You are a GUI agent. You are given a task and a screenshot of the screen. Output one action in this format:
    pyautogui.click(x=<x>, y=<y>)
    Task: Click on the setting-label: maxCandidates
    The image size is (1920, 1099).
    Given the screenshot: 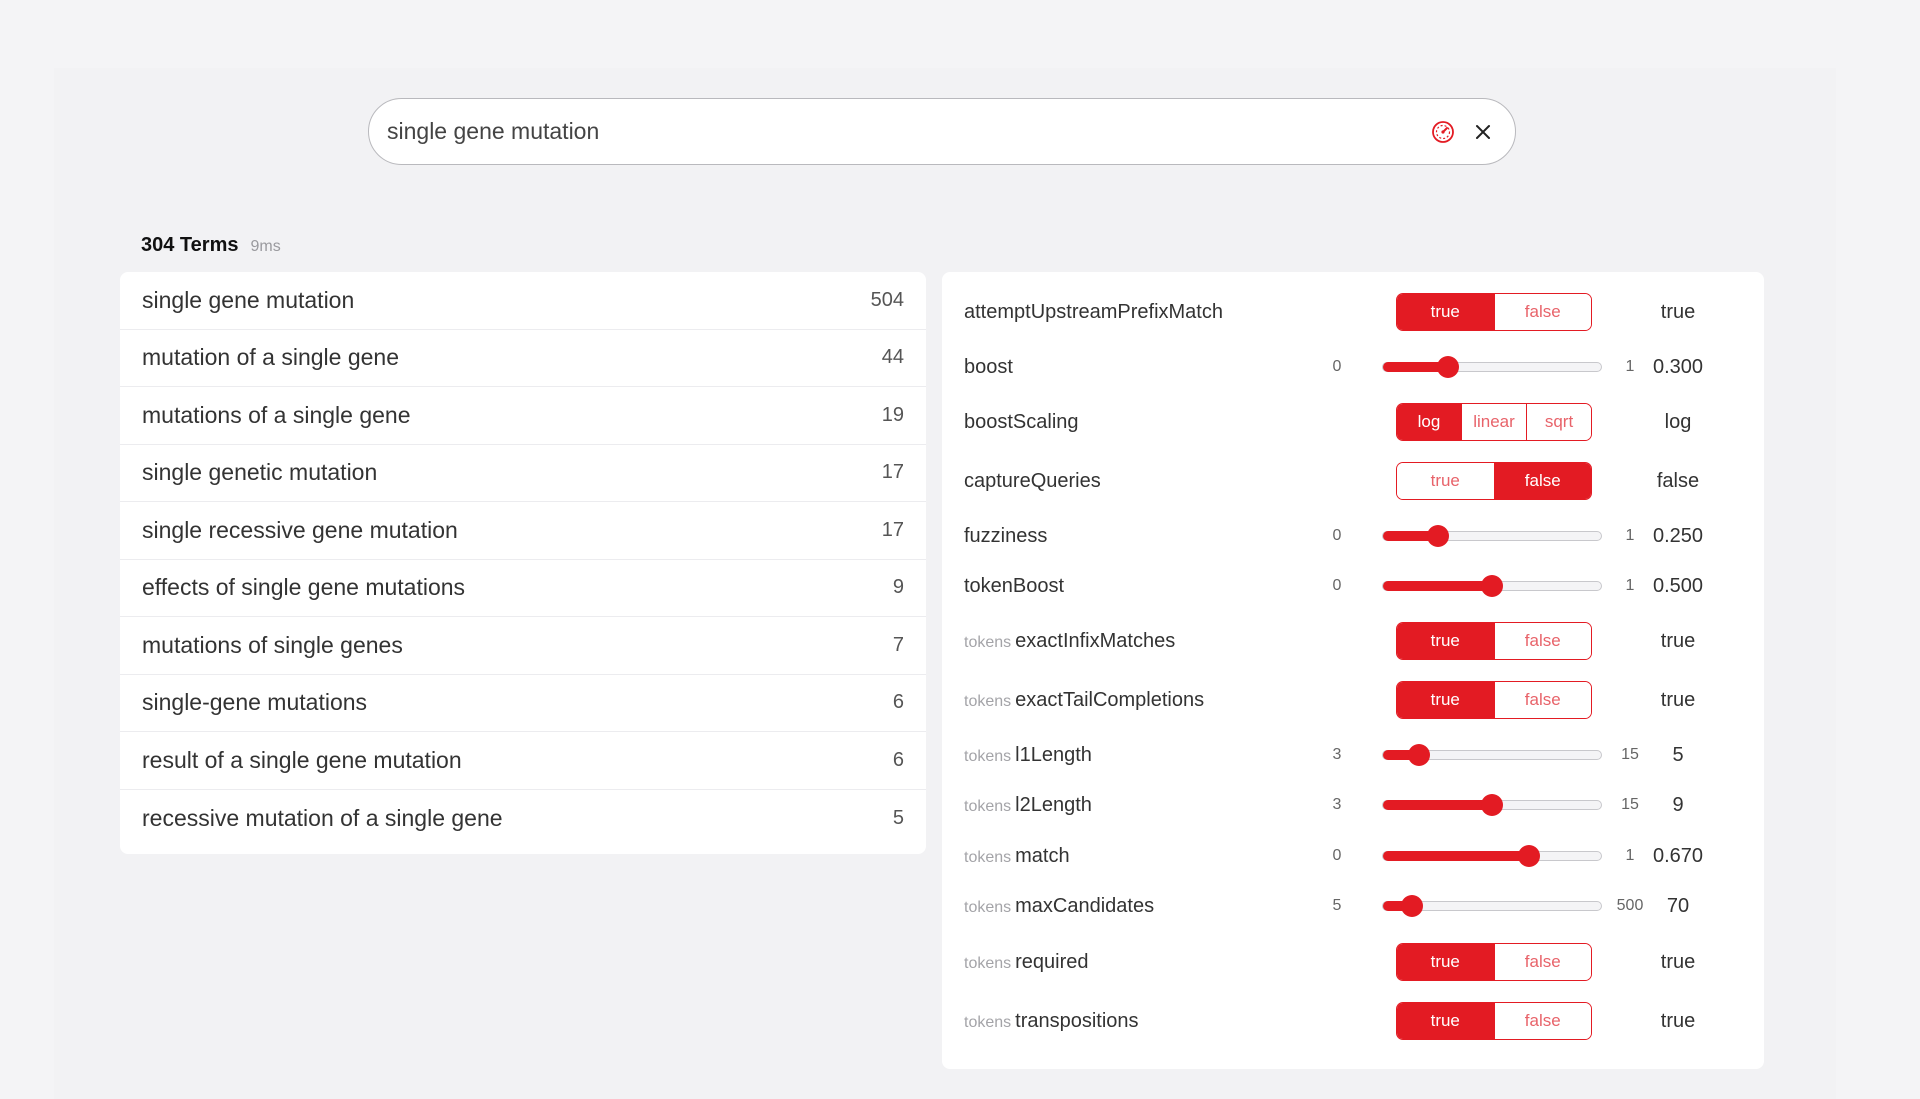 What is the action you would take?
    pyautogui.click(x=1085, y=905)
    